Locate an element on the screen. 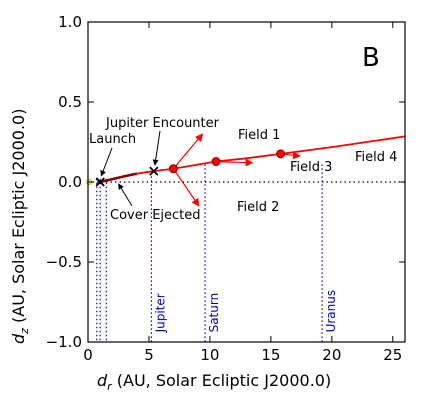 The height and width of the screenshot is (409, 421). field-2-arrow is located at coordinates (186, 187).